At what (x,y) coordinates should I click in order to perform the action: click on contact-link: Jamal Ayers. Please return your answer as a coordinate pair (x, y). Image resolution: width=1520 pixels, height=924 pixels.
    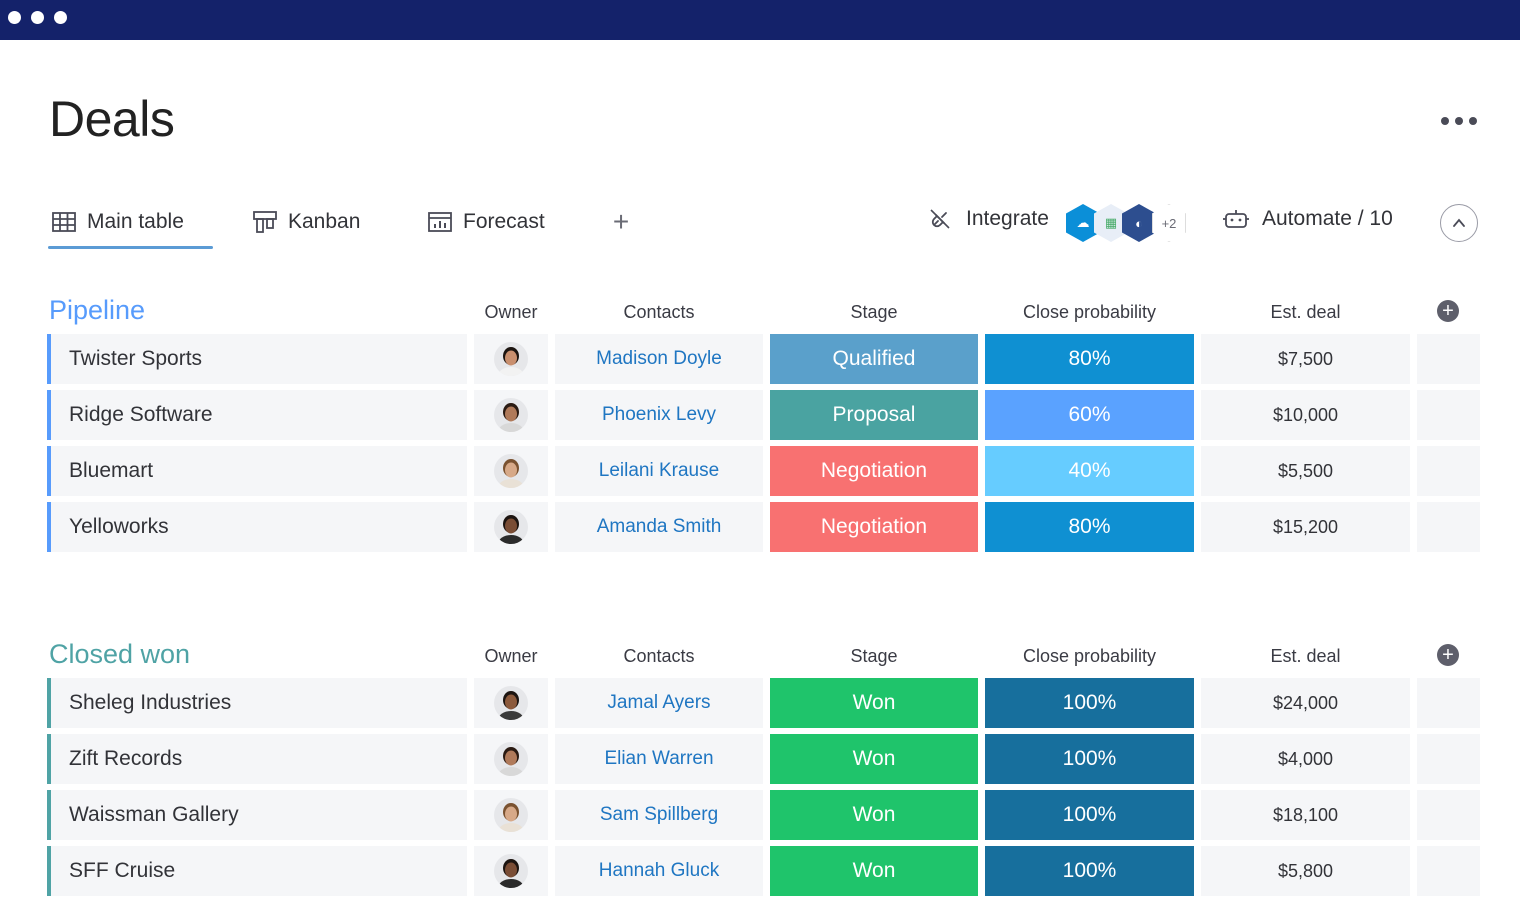
    Looking at the image, I should click on (659, 702).